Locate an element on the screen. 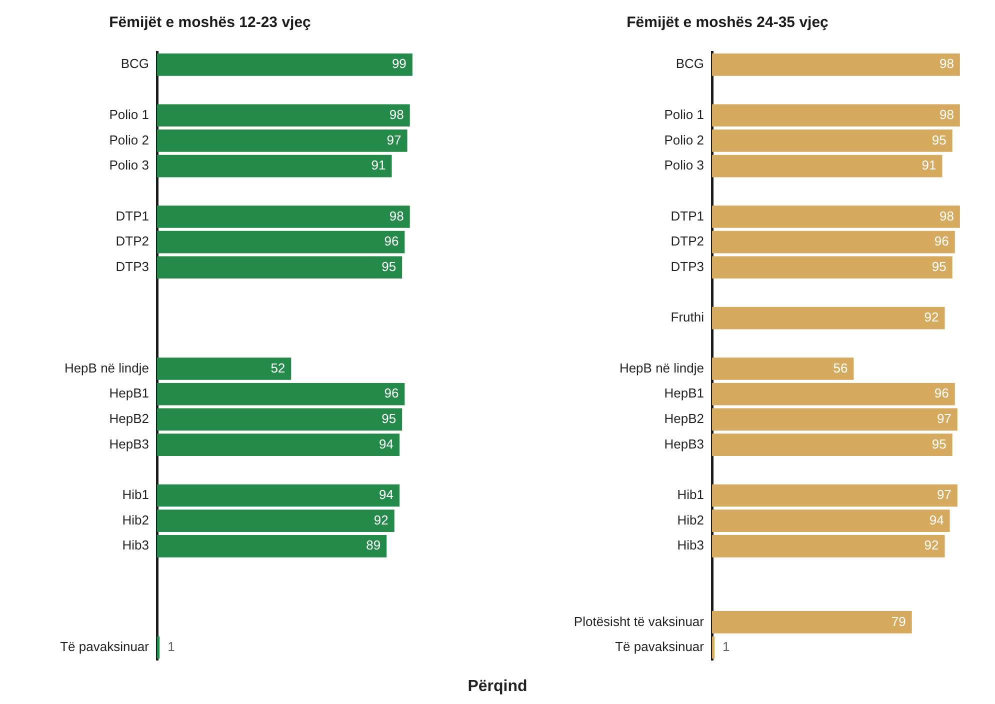 Image resolution: width=995 pixels, height=704 pixels. chart-title: Fëmijët e moshës 12-23 vjeç is located at coordinates (210, 23).